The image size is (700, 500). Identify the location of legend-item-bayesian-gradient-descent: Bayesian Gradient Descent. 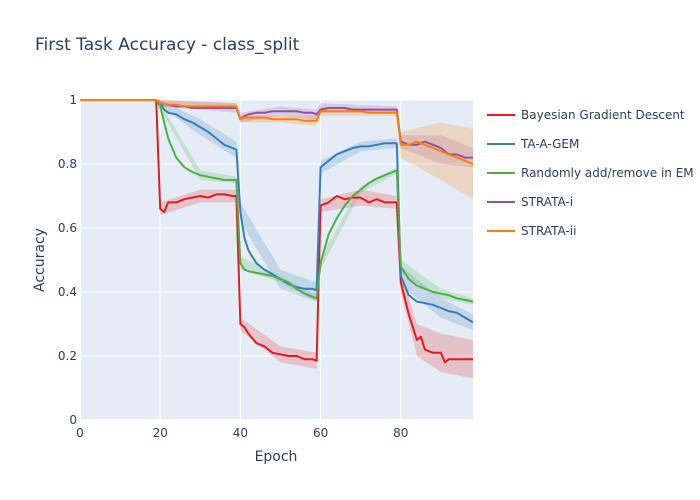
(586, 115).